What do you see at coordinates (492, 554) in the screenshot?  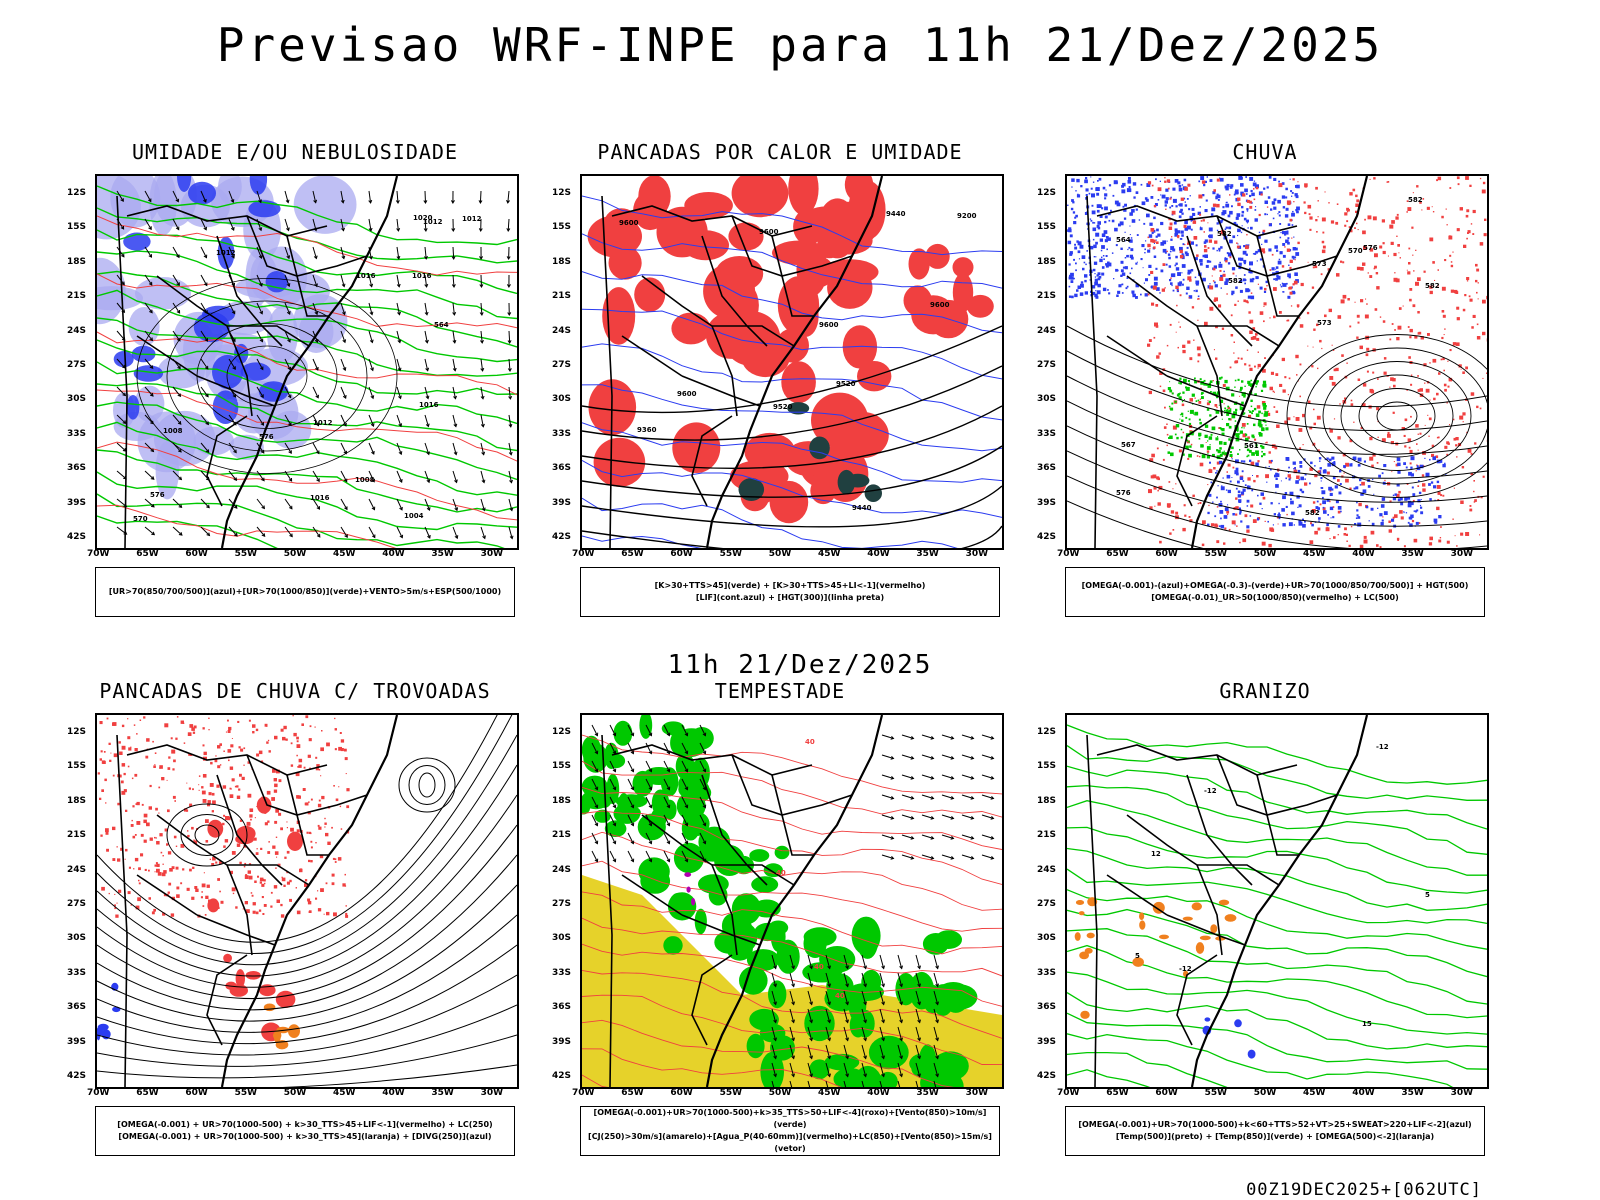 I see `longitude-label: 30W` at bounding box center [492, 554].